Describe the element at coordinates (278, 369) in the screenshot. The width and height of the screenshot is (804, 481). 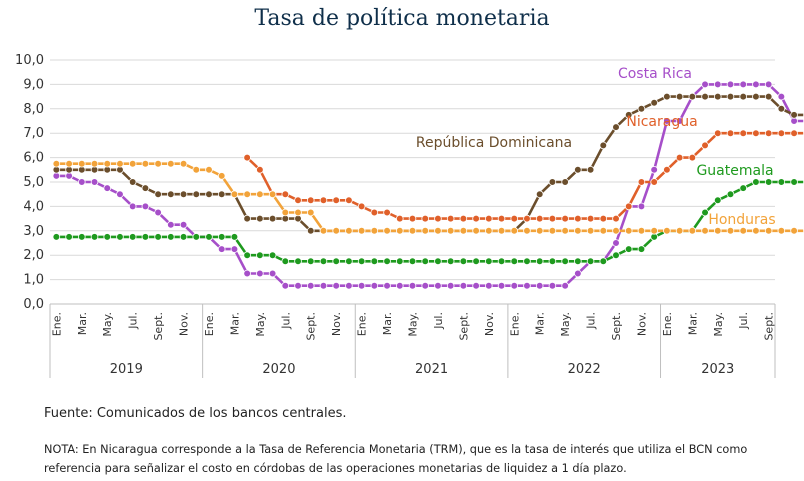
I see `year-label: 2020` at that location.